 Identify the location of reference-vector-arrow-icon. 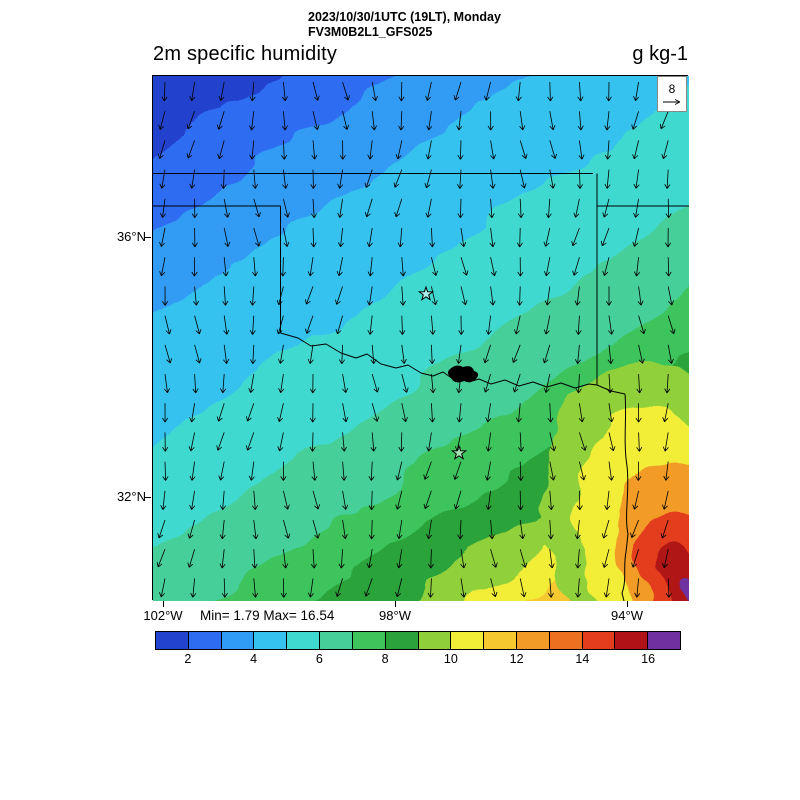
(672, 102).